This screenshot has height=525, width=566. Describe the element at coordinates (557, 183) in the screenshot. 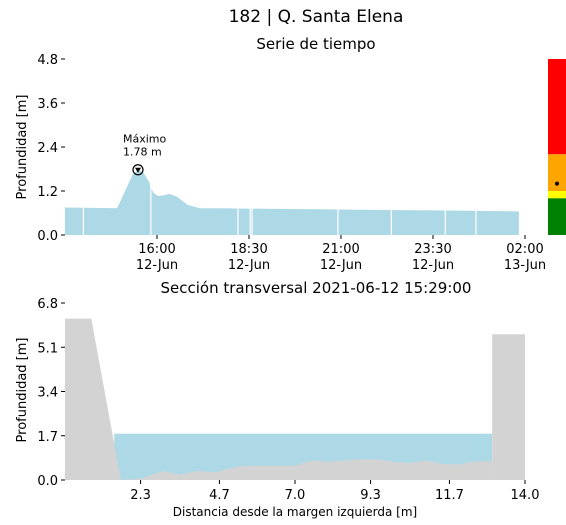

I see `status-marker` at that location.